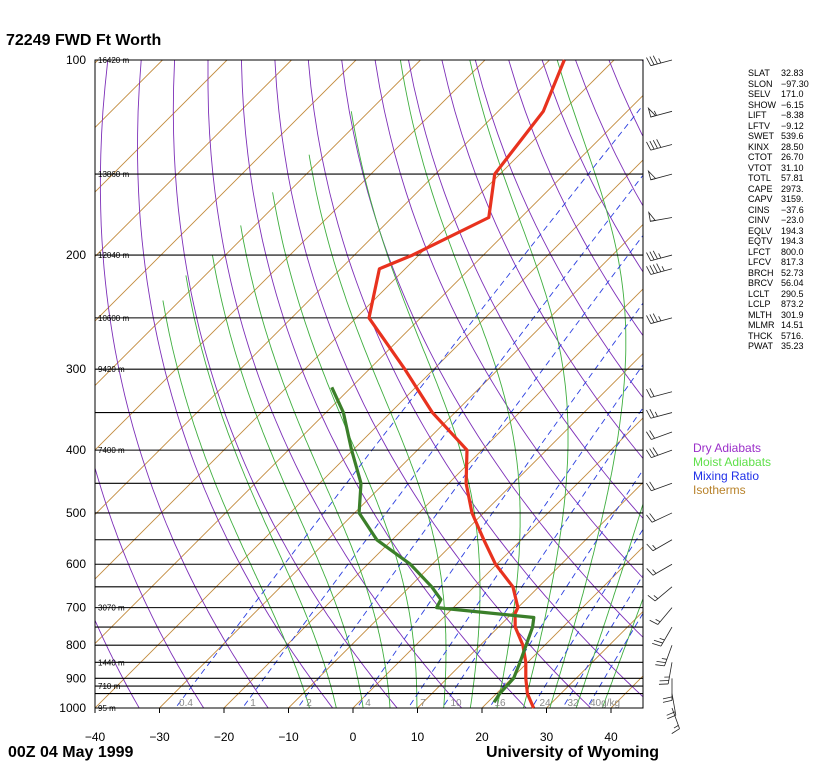 The height and width of the screenshot is (782, 820). I want to click on pressure-label: 200, so click(76, 255).